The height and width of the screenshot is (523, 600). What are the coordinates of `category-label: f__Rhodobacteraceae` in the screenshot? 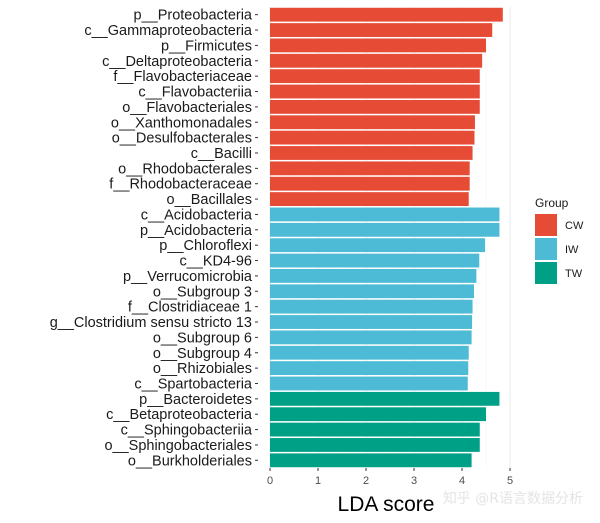 It's located at (180, 185).